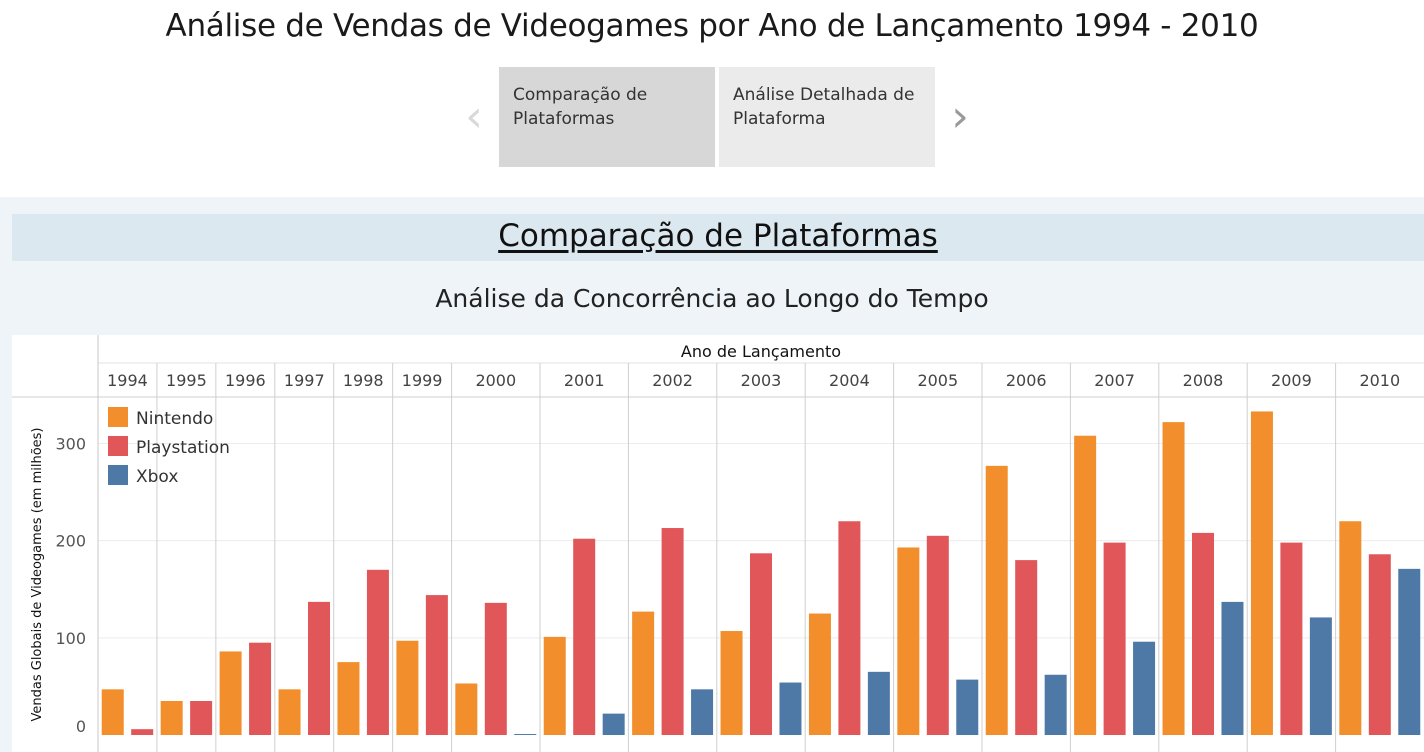  I want to click on bar-nintendo-1996, so click(230, 693).